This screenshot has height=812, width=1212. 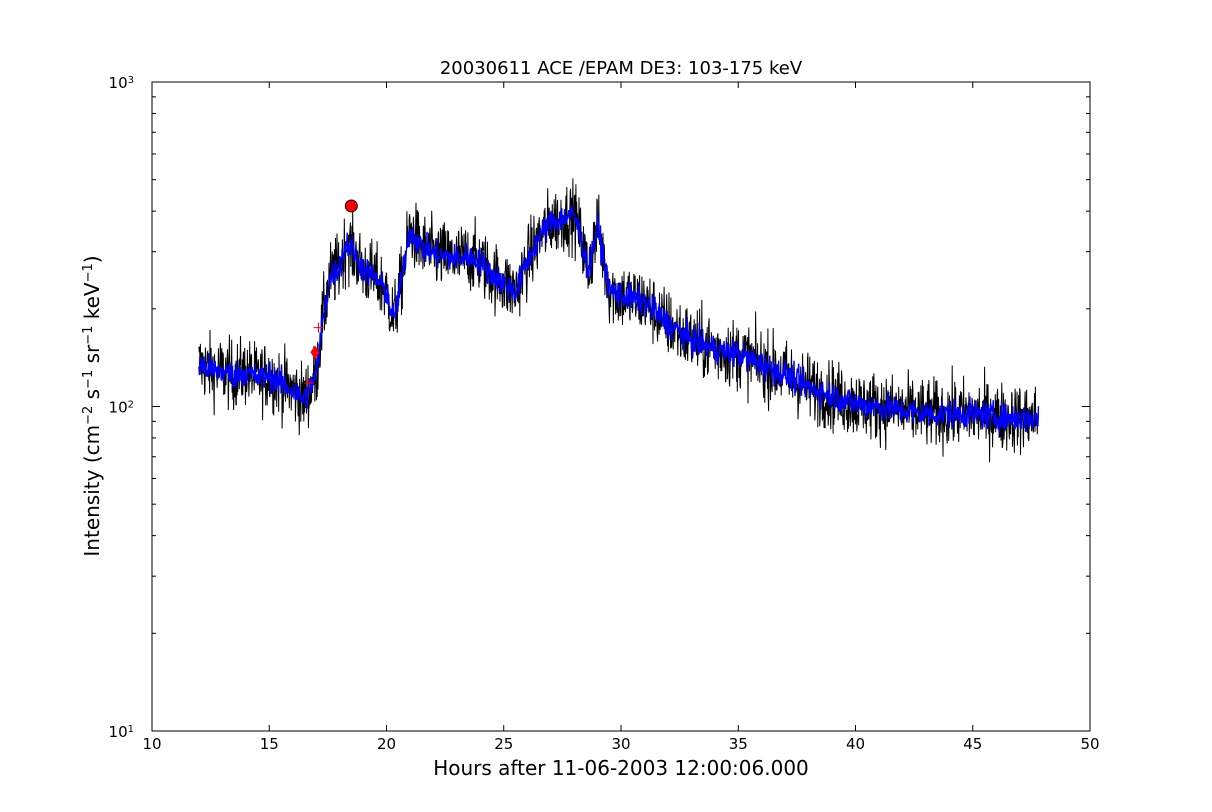 What do you see at coordinates (621, 768) in the screenshot?
I see `x-axis-label: Hours after 11-06-2003 12:00:06.000` at bounding box center [621, 768].